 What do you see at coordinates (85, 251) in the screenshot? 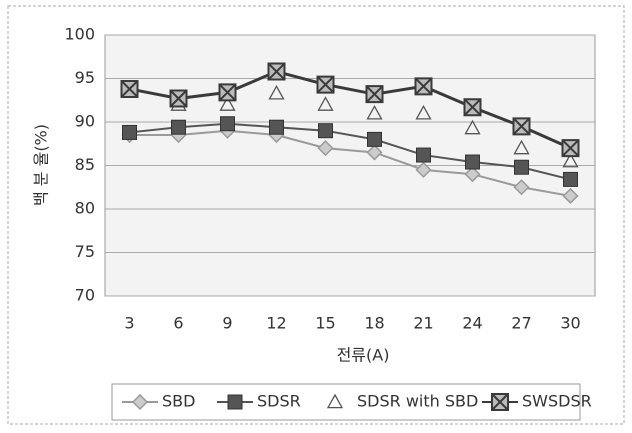
I see `y-tick-label: 75` at bounding box center [85, 251].